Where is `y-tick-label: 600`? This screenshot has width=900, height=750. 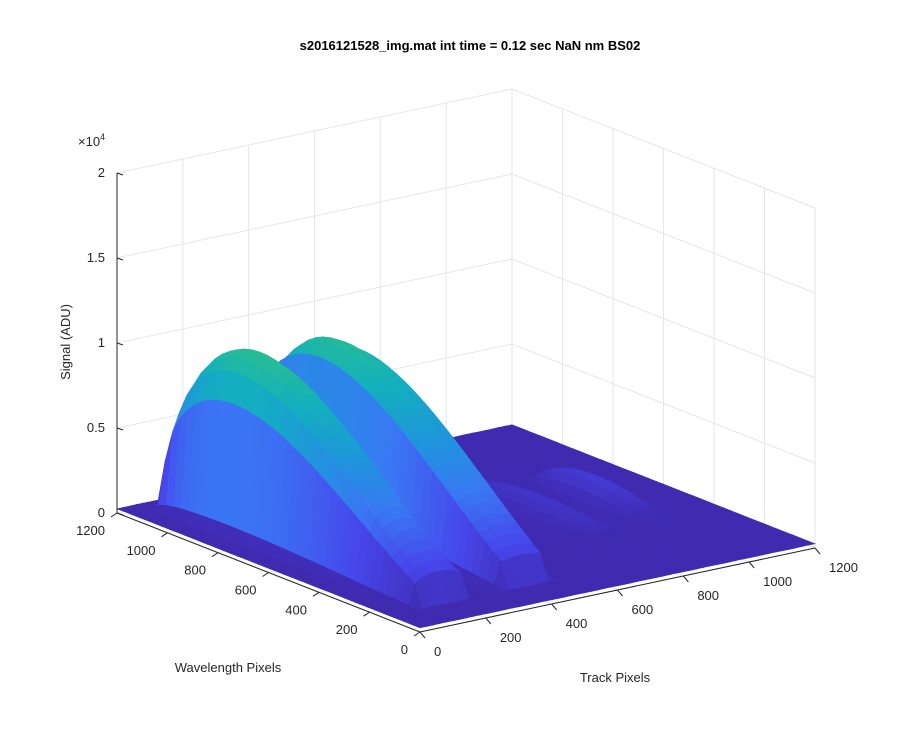 y-tick-label: 600 is located at coordinates (246, 590).